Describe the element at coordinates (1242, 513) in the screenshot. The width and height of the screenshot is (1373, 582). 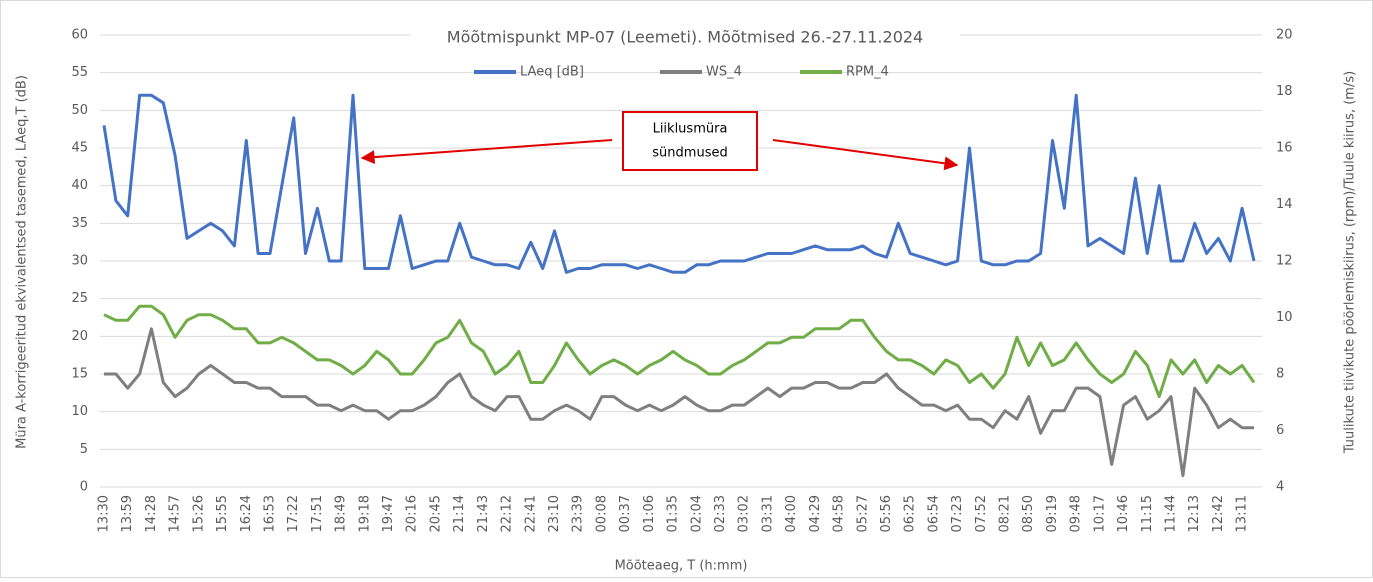
I see `x-tick-label: 13:11` at that location.